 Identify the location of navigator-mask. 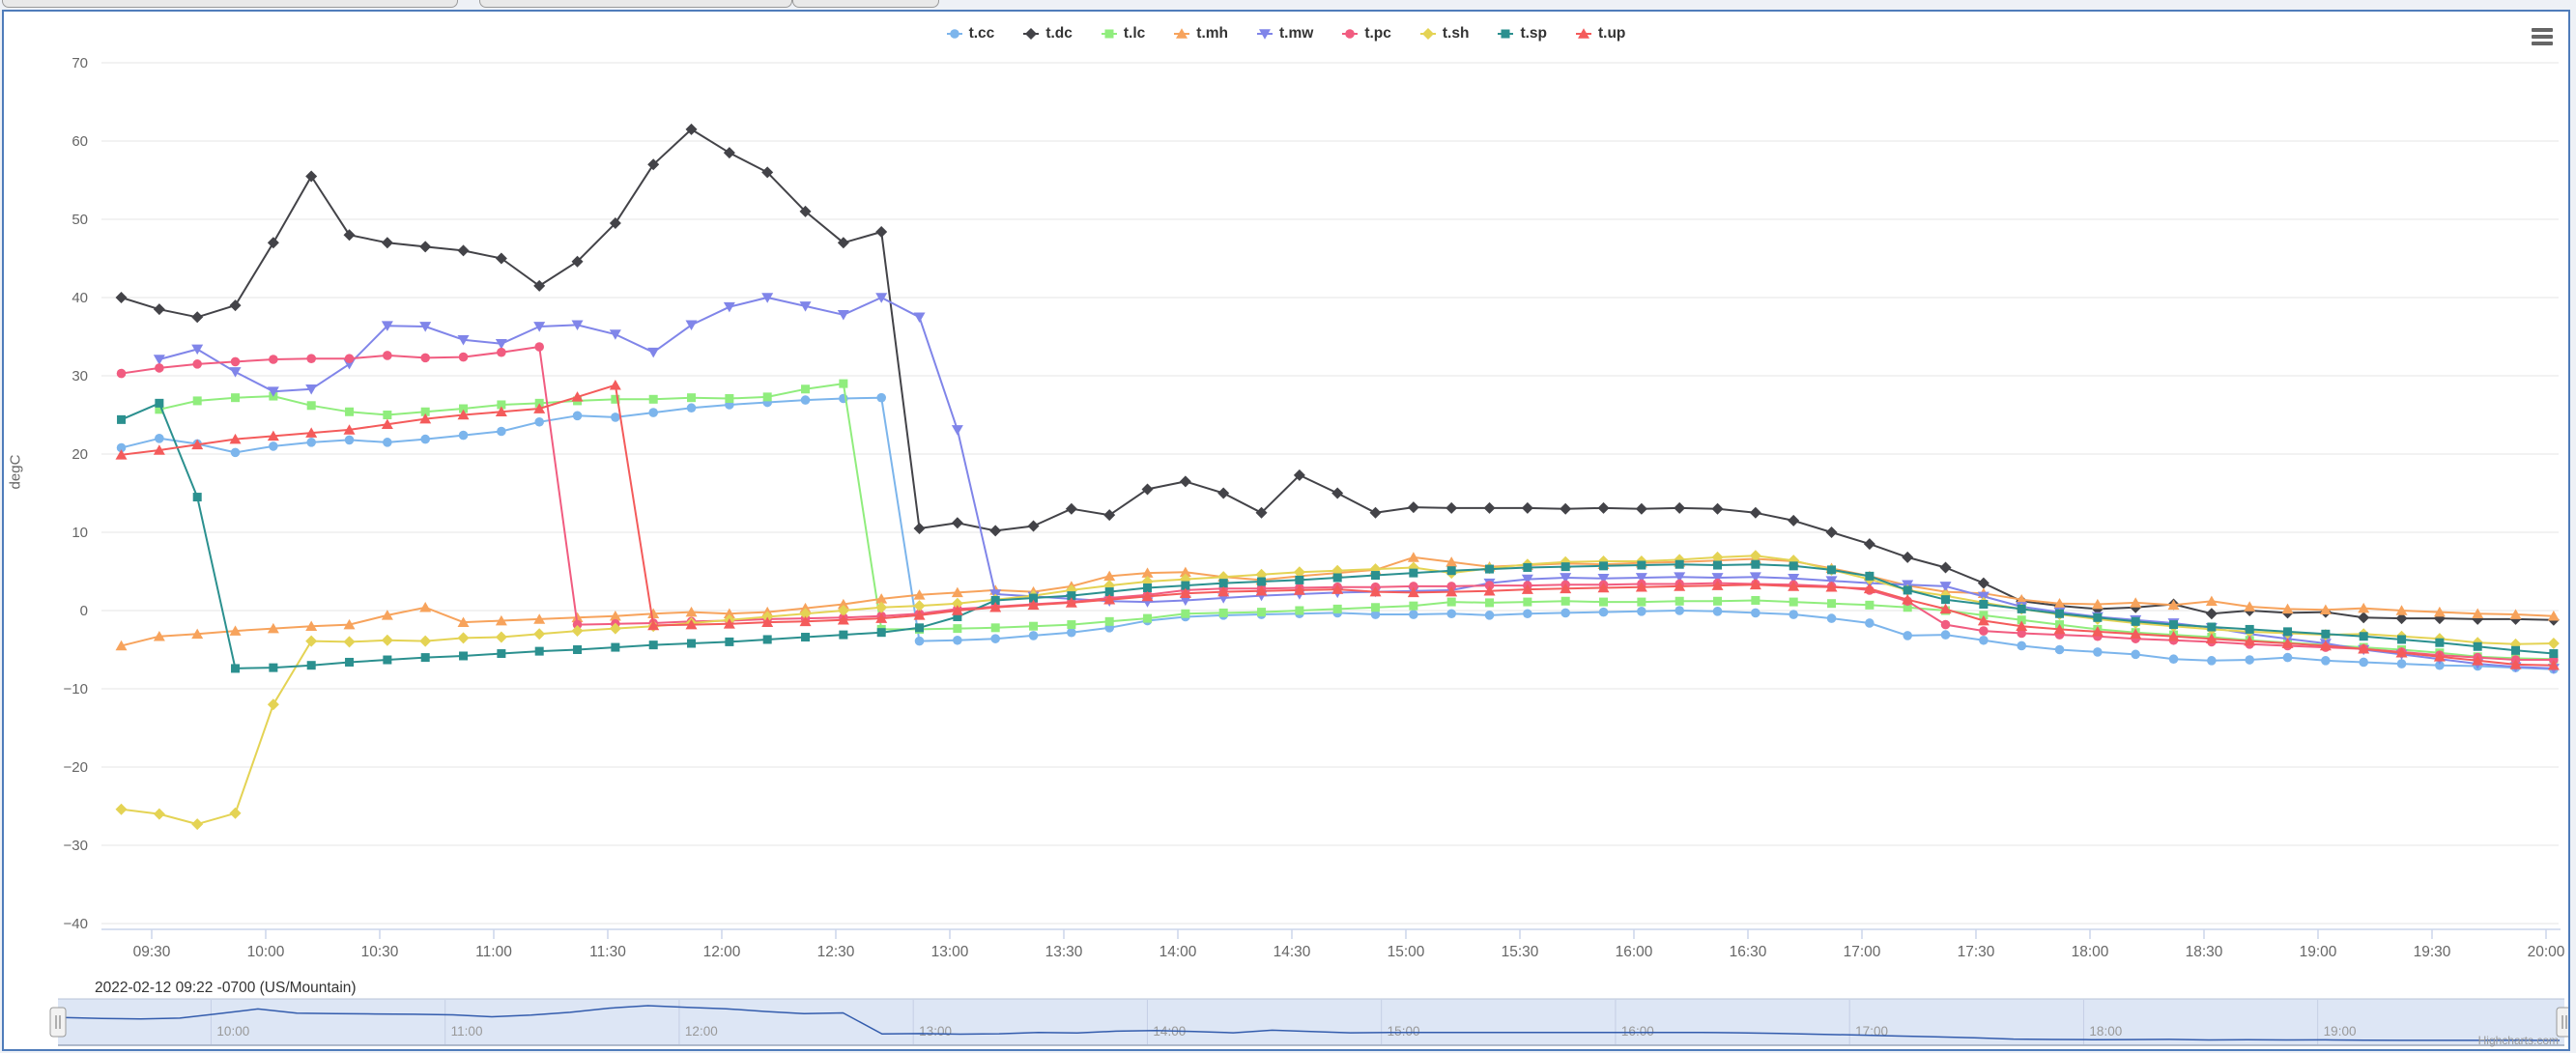
(1311, 1022).